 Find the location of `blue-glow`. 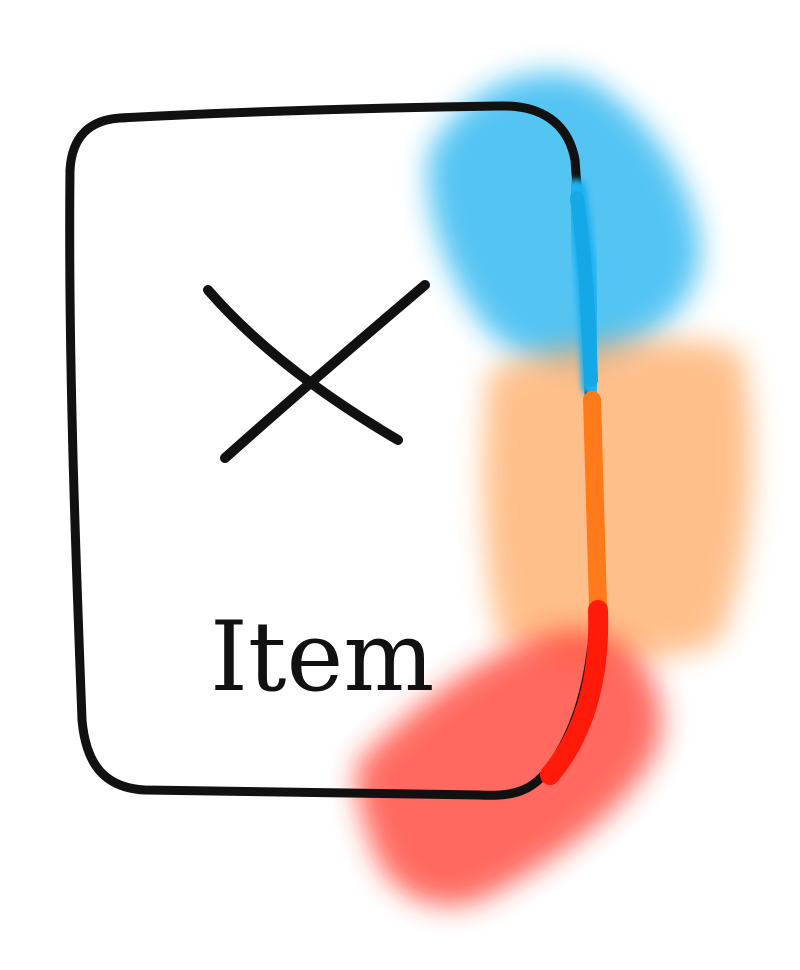

blue-glow is located at coordinates (564, 217).